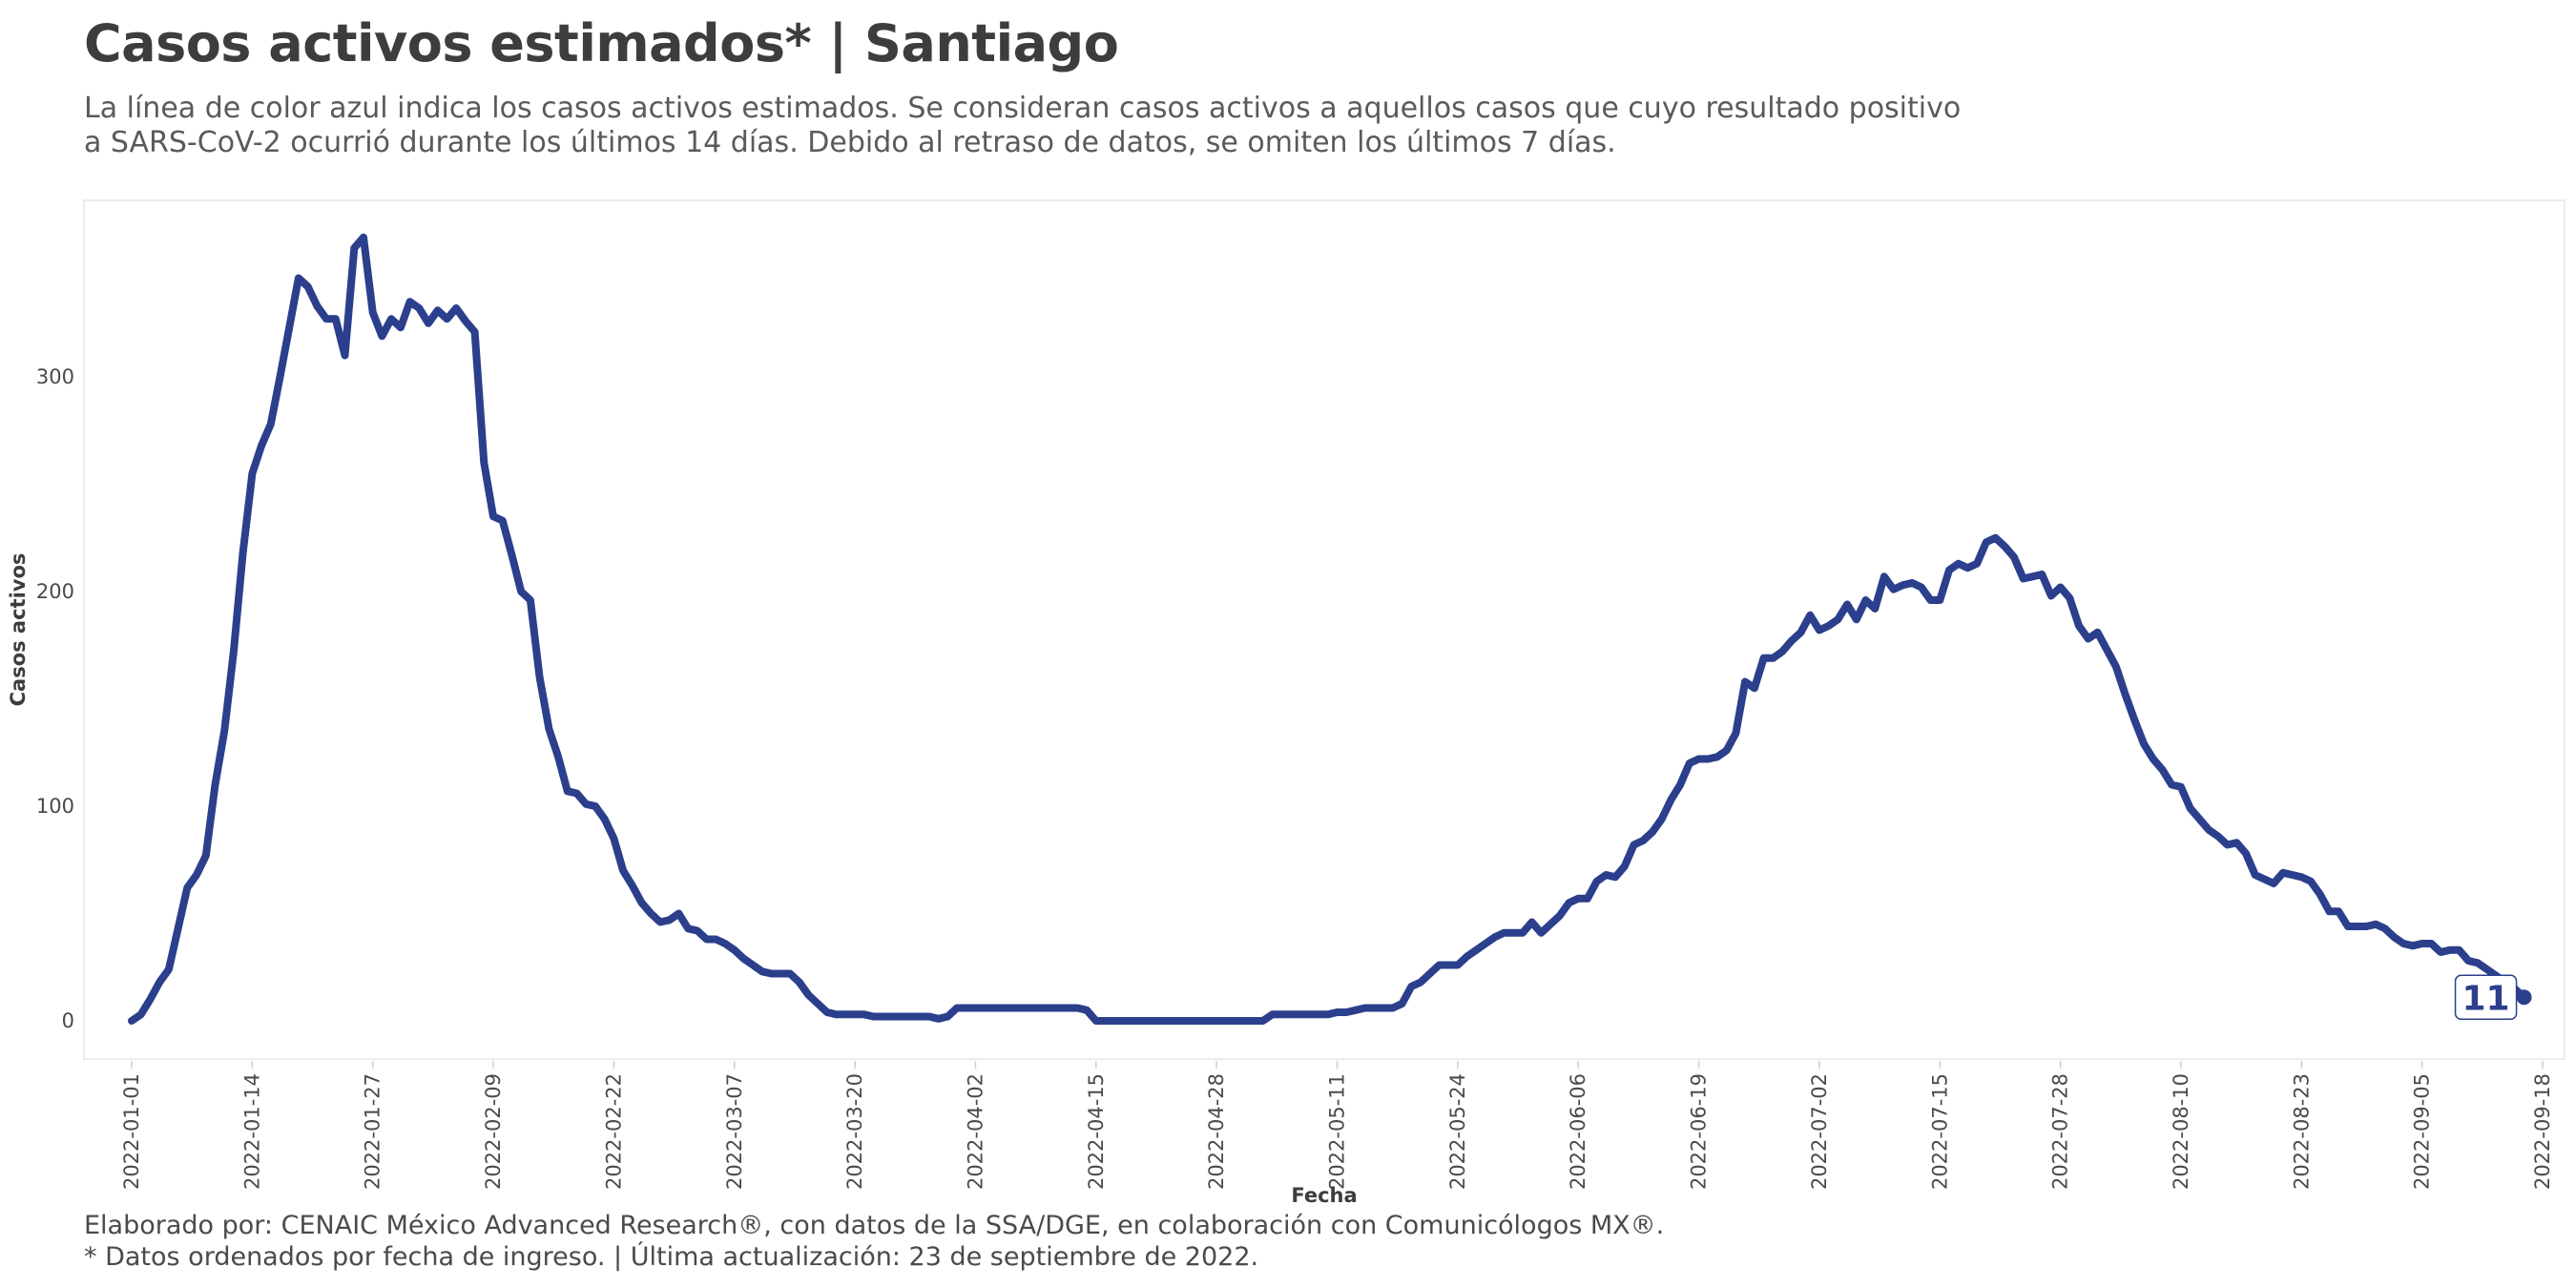 This screenshot has height=1288, width=2576. Describe the element at coordinates (1578, 1131) in the screenshot. I see `x-tick-label: 2022-06-06` at that location.